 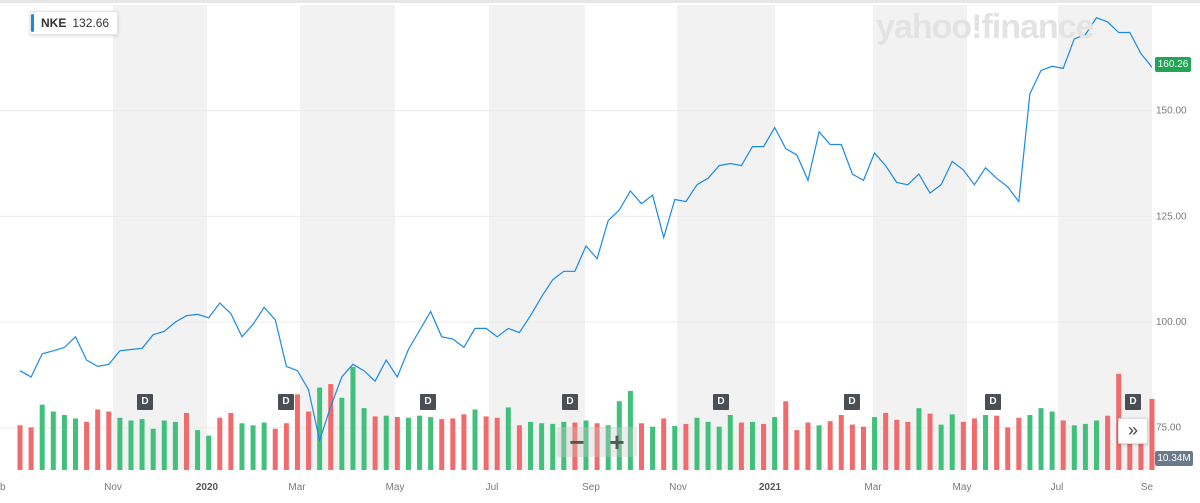 I want to click on x-axis: Nov 2020 Mar May Jul Sep Nov 2021 Mar May Jul Se, so click(x=628, y=487).